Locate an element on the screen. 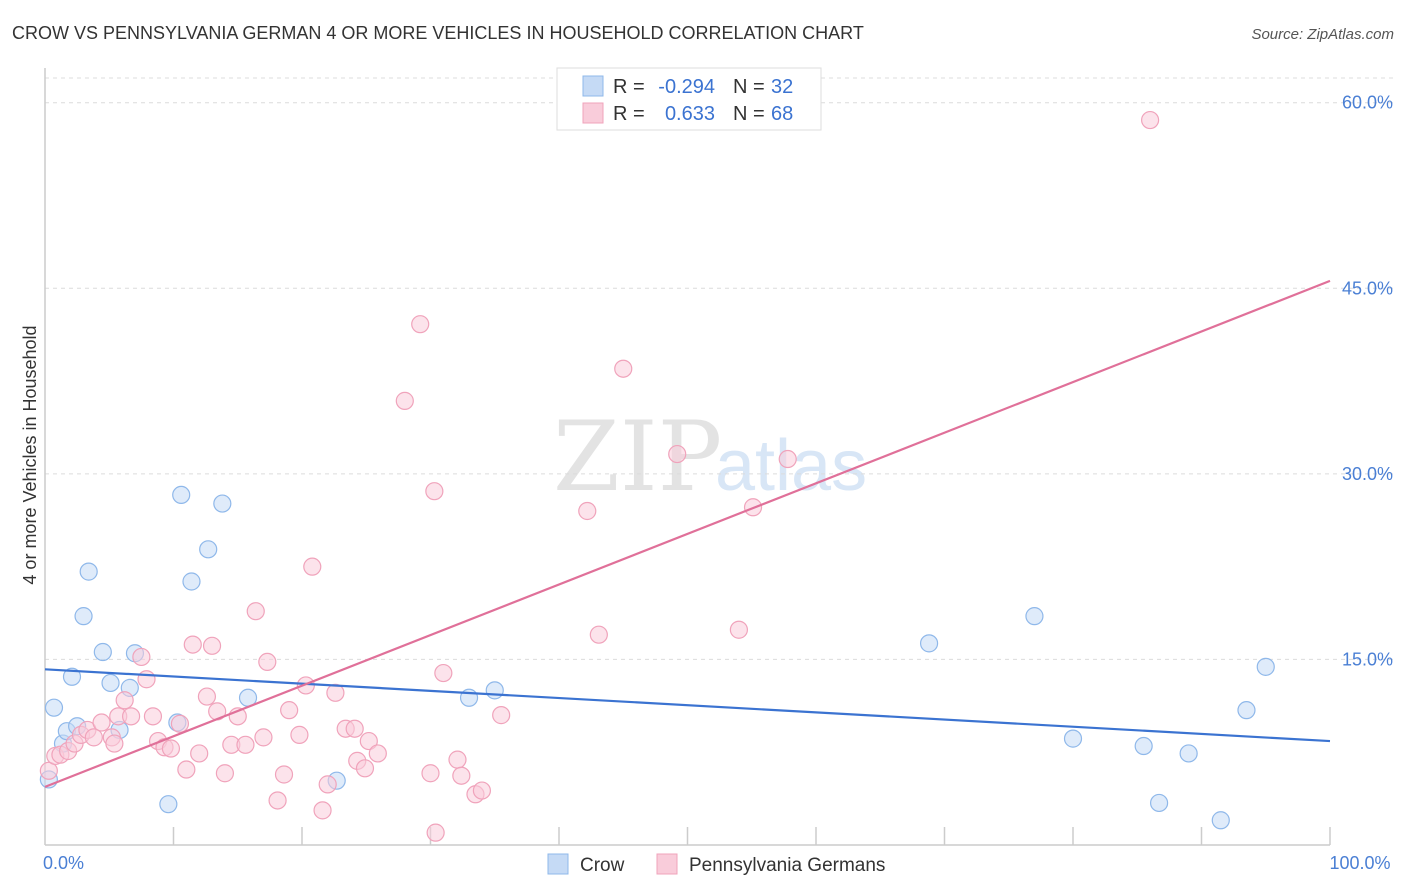 The image size is (1406, 892). y-tick-label-0: 15.0% is located at coordinates (1367, 659).